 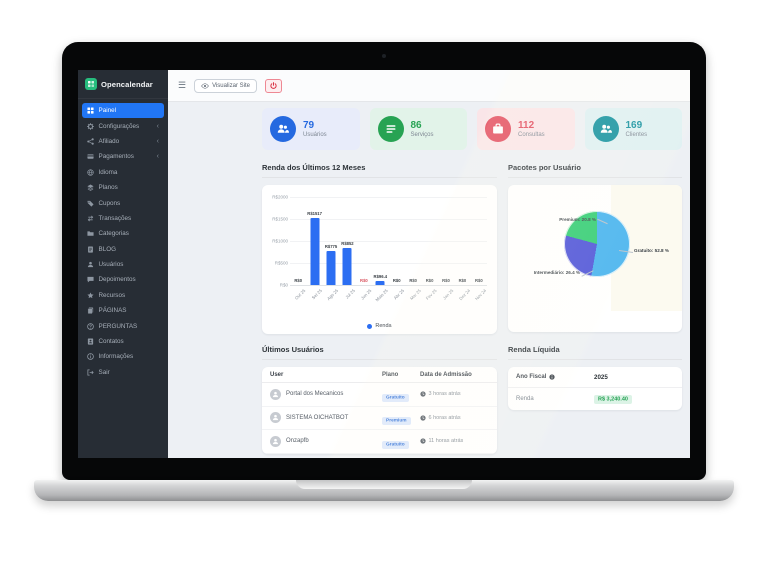 I want to click on sidebar-item-idioma: Idioma, so click(x=123, y=172).